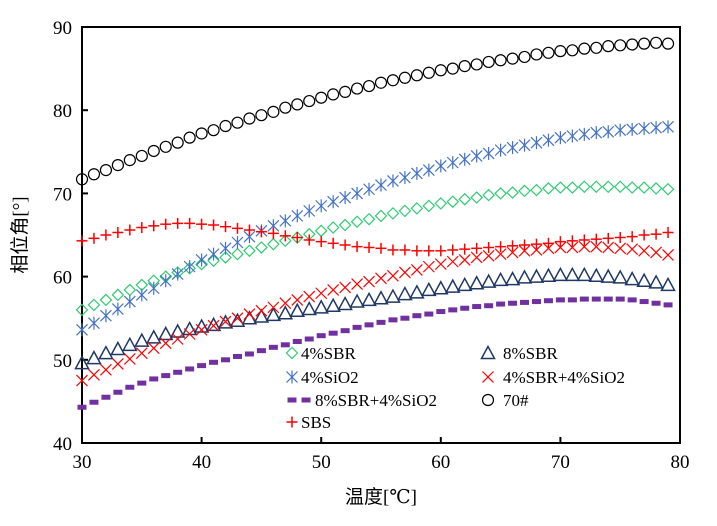 This screenshot has width=717, height=526. I want to click on x-tick-label: 30, so click(82, 462).